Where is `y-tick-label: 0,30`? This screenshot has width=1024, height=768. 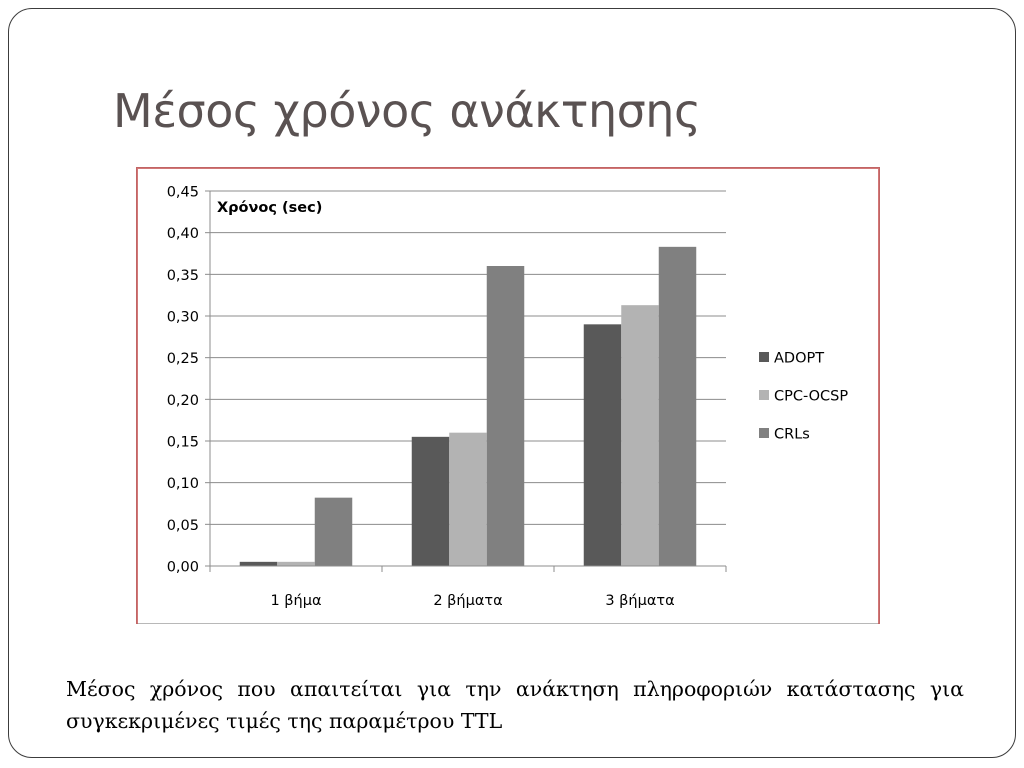 y-tick-label: 0,30 is located at coordinates (183, 318).